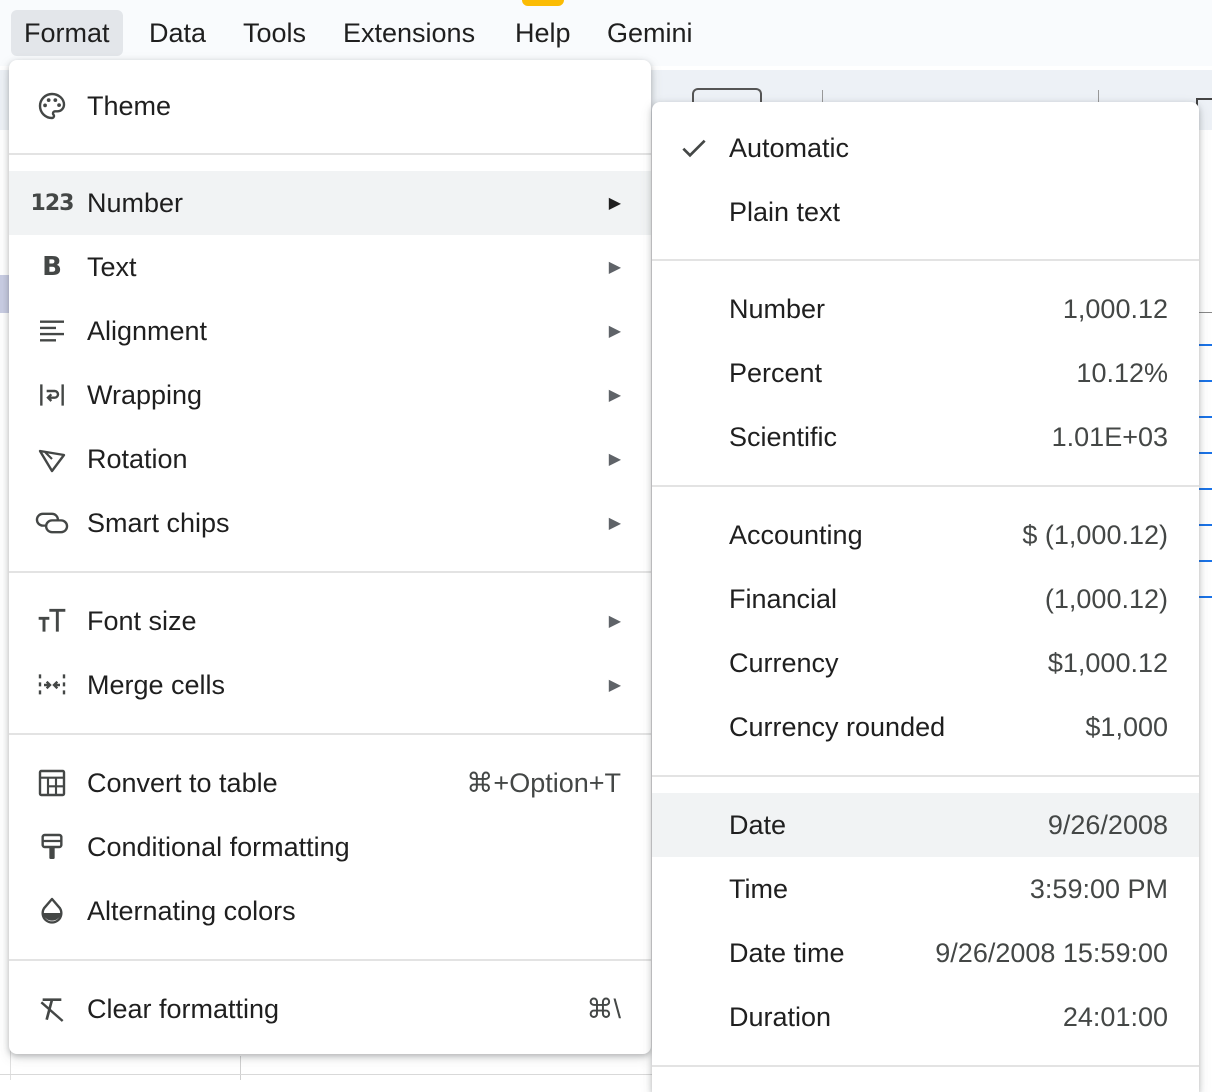  What do you see at coordinates (650, 33) in the screenshot?
I see `menu-gemini: Gemini` at bounding box center [650, 33].